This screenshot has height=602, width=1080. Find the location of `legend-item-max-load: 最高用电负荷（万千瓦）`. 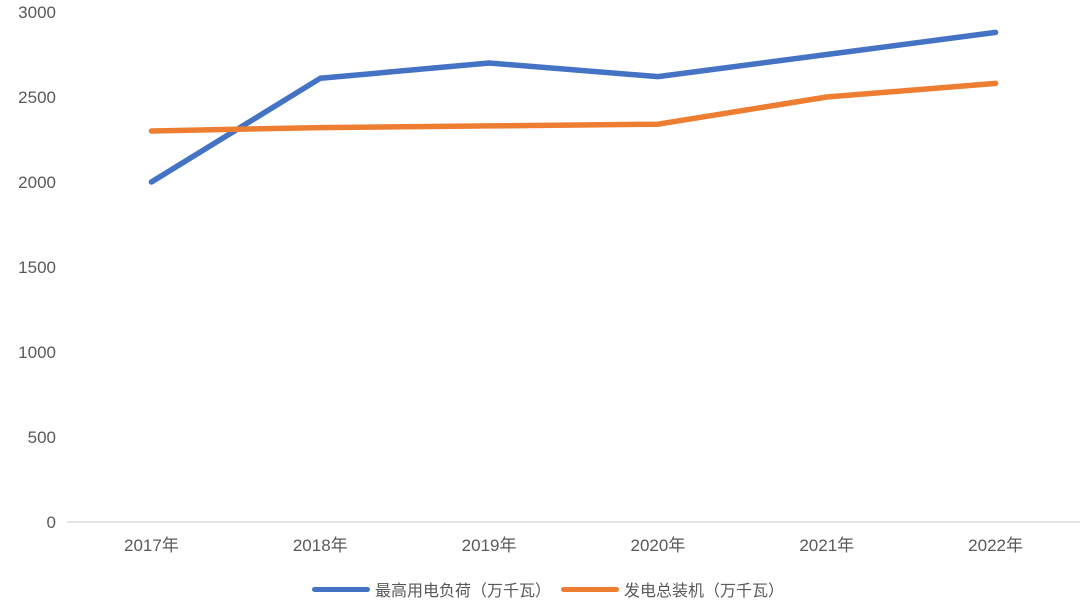

legend-item-max-load: 最高用电负荷（万千瓦） is located at coordinates (431, 589).